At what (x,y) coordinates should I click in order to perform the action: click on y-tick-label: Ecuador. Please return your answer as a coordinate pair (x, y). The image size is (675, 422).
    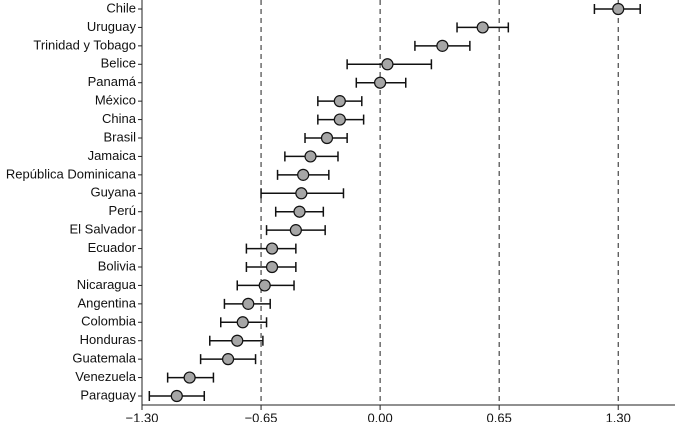
    Looking at the image, I should click on (112, 247).